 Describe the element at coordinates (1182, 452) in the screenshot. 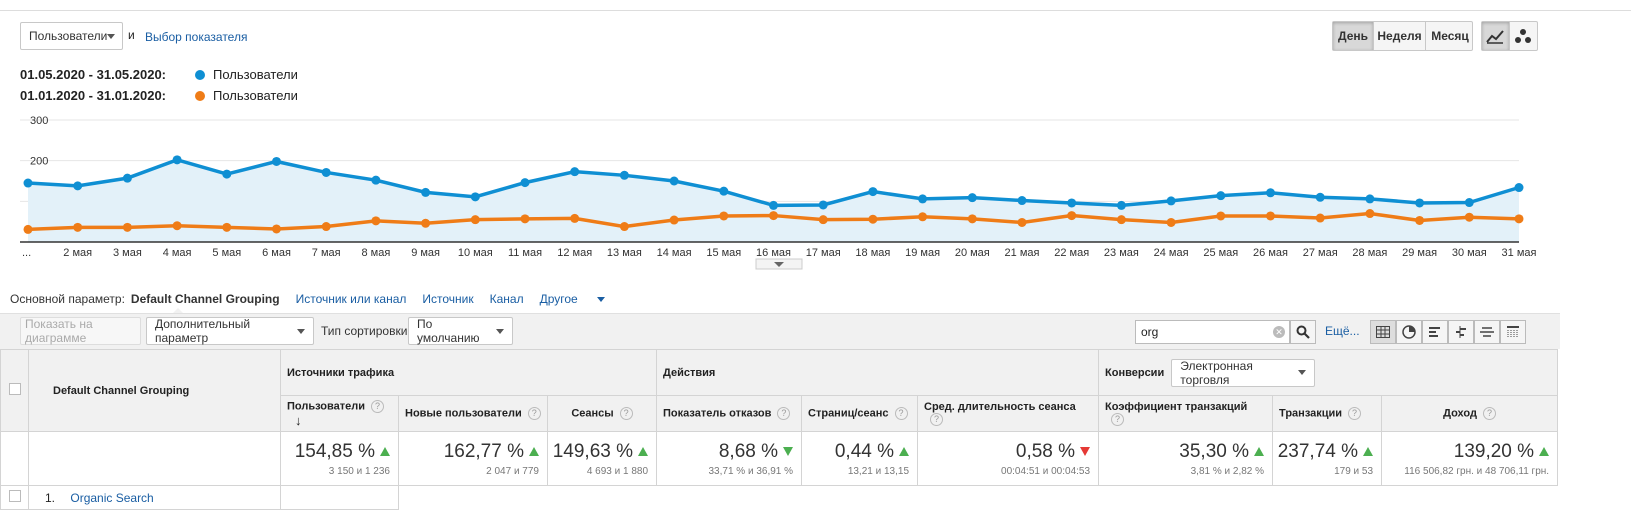

I see `total-conversion-rate-pct-wrap: 35,30 %` at that location.